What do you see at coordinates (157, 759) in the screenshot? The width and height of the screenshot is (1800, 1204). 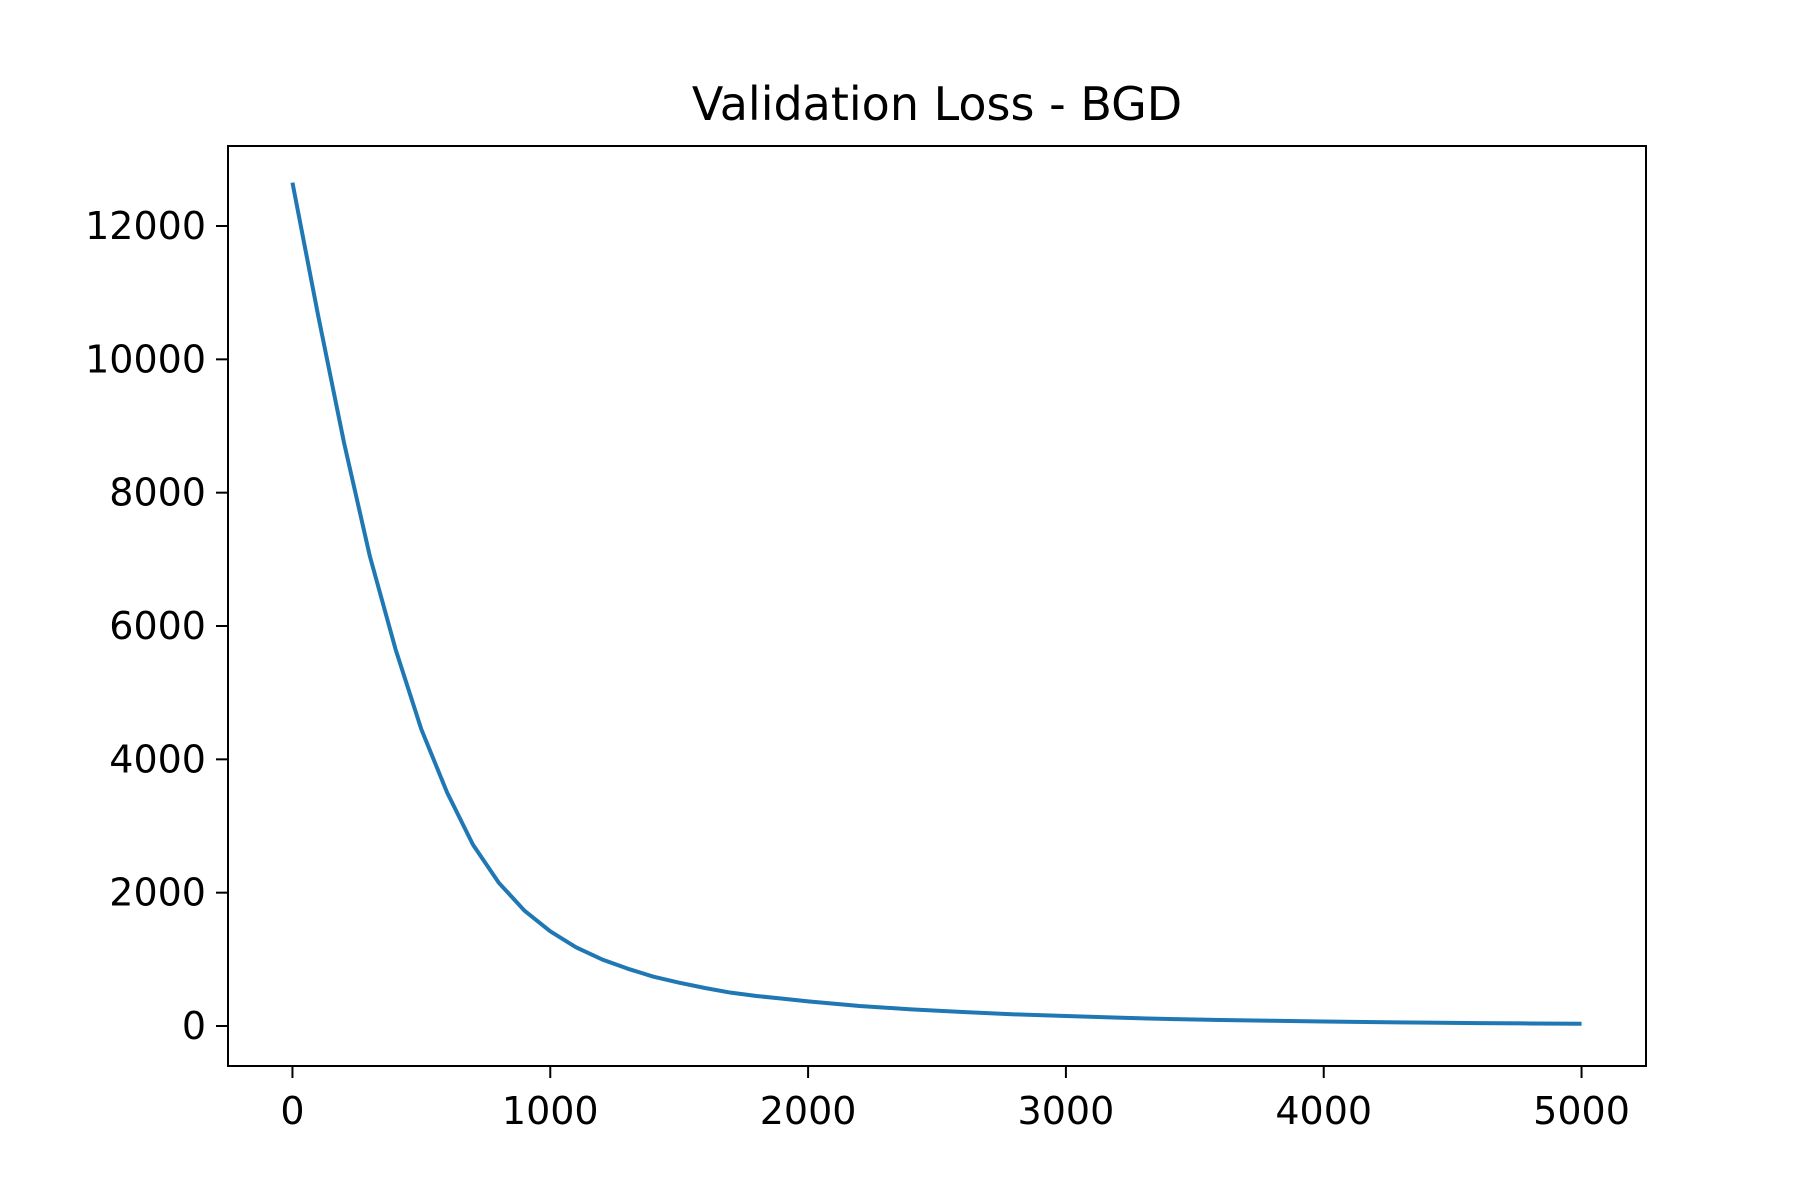 I see `y-tick-label: 4000` at bounding box center [157, 759].